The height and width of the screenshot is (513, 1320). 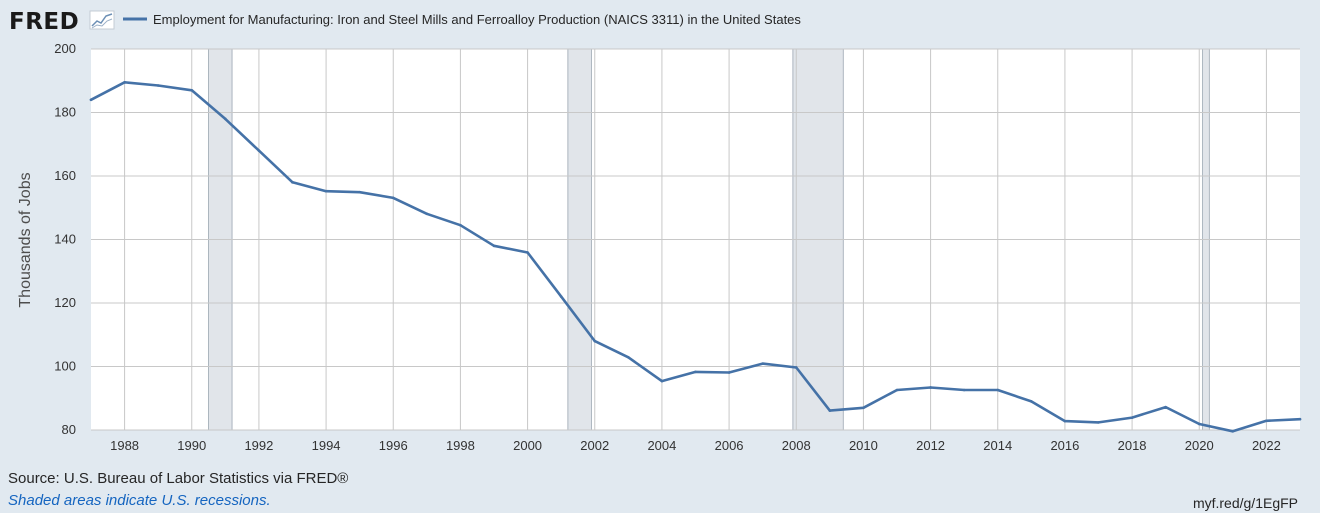 I want to click on x-tick-label: 1988, so click(x=124, y=445).